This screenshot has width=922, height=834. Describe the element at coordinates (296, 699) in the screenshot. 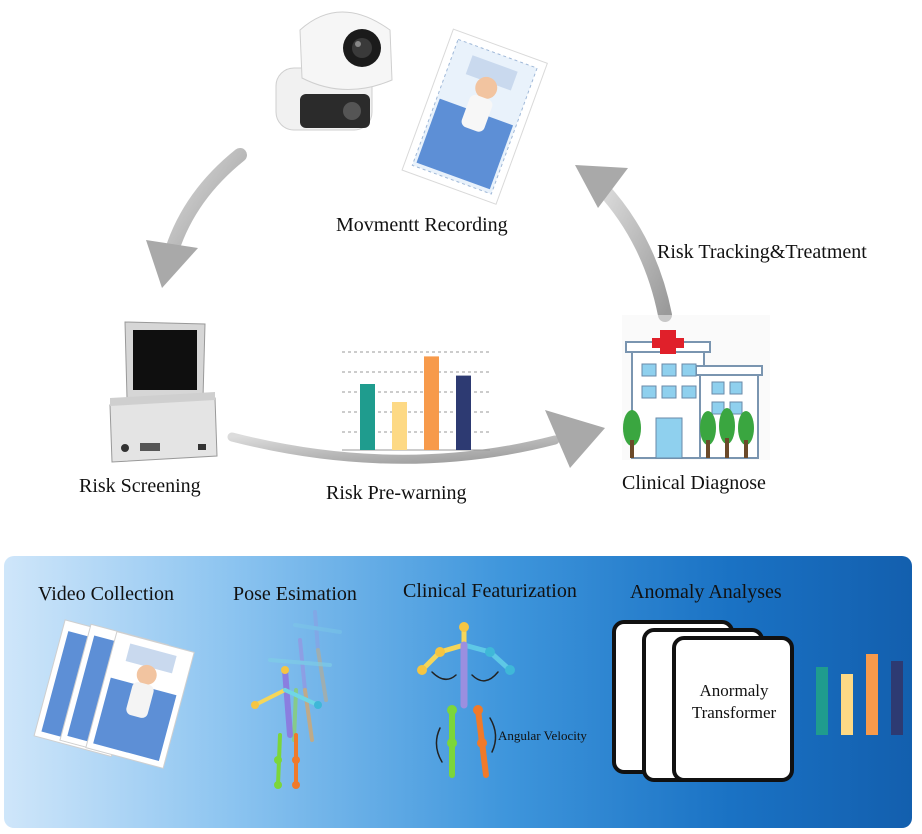

I see `pose-skeleton-icon` at that location.